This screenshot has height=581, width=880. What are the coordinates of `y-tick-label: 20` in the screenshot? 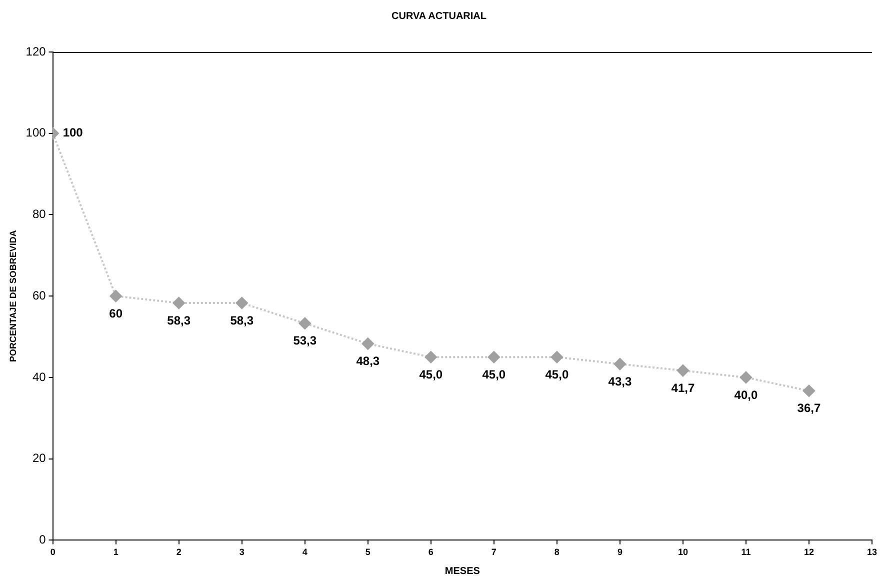 It's located at (39, 458).